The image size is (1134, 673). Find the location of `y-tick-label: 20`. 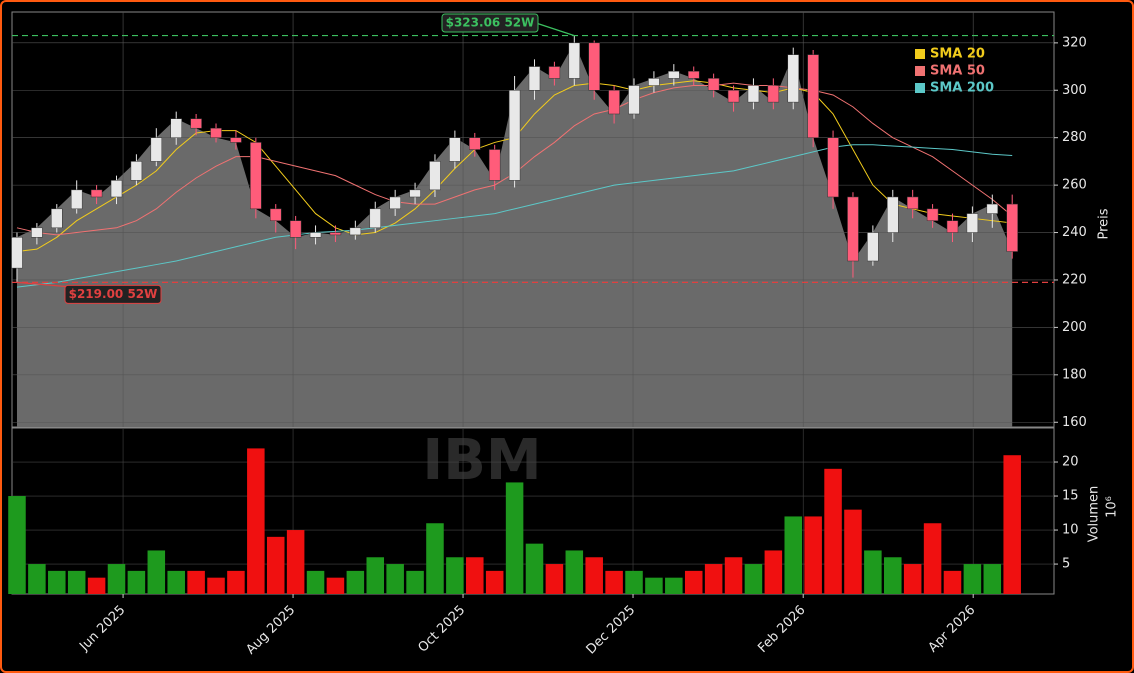

y-tick-label: 20 is located at coordinates (1070, 462).